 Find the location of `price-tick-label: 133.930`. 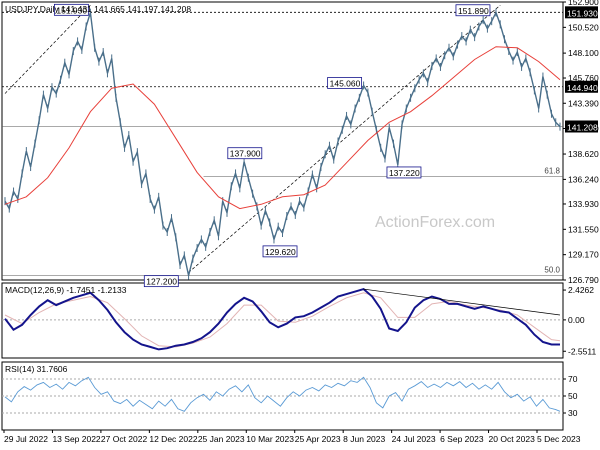

price-tick-label: 133.930 is located at coordinates (583, 204).